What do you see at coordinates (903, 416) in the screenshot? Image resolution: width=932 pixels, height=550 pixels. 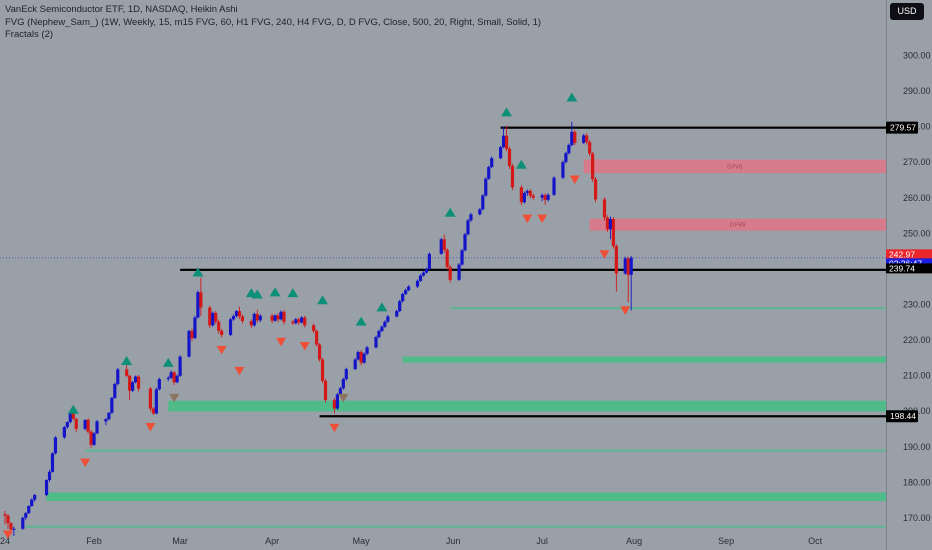 I see `level-price-text: 198.44` at bounding box center [903, 416].